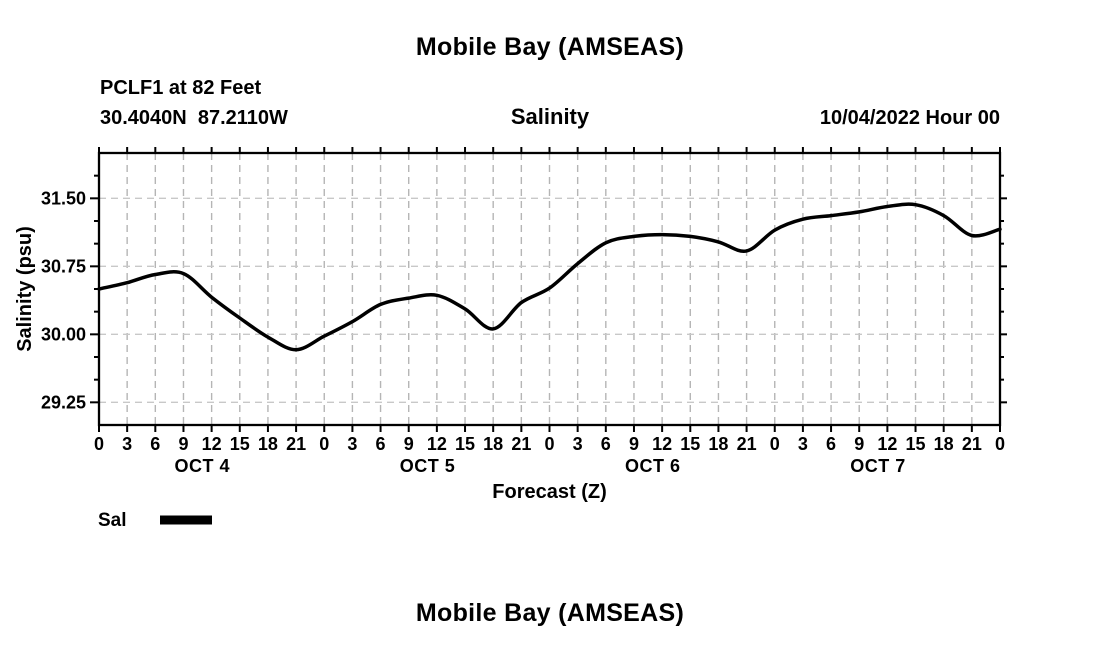  Describe the element at coordinates (63, 334) in the screenshot. I see `y-tick-label: 30.00` at that location.